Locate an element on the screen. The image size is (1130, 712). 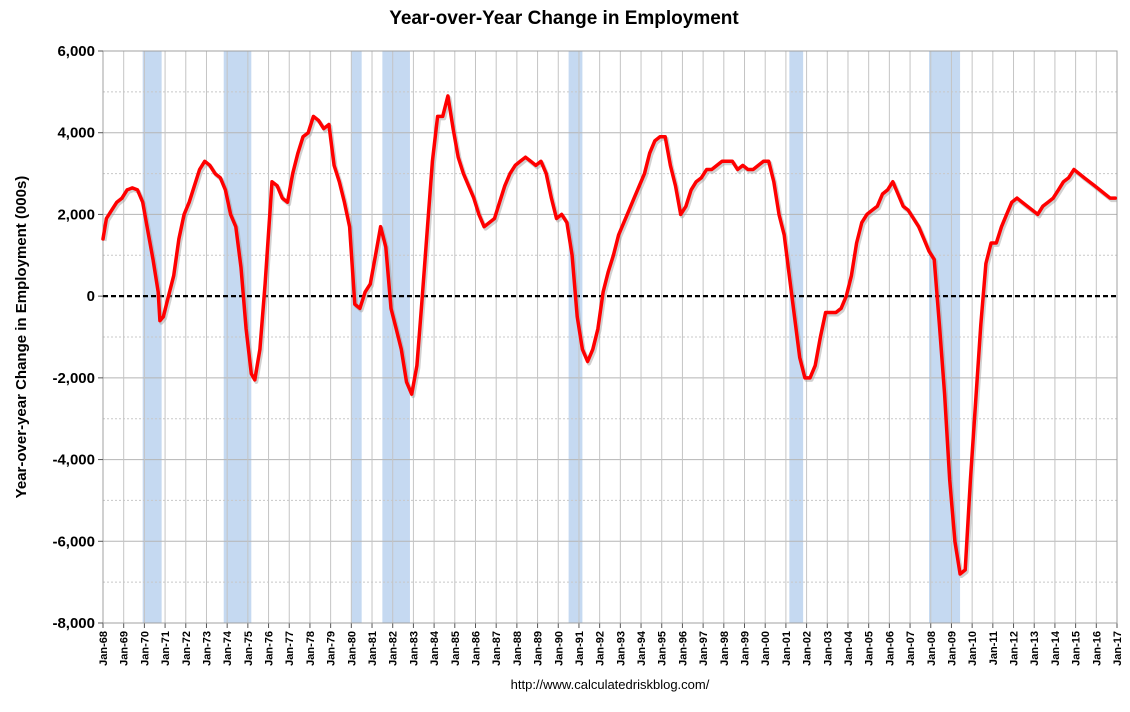
x-tick-label: Jan-13 is located at coordinates (1035, 648).